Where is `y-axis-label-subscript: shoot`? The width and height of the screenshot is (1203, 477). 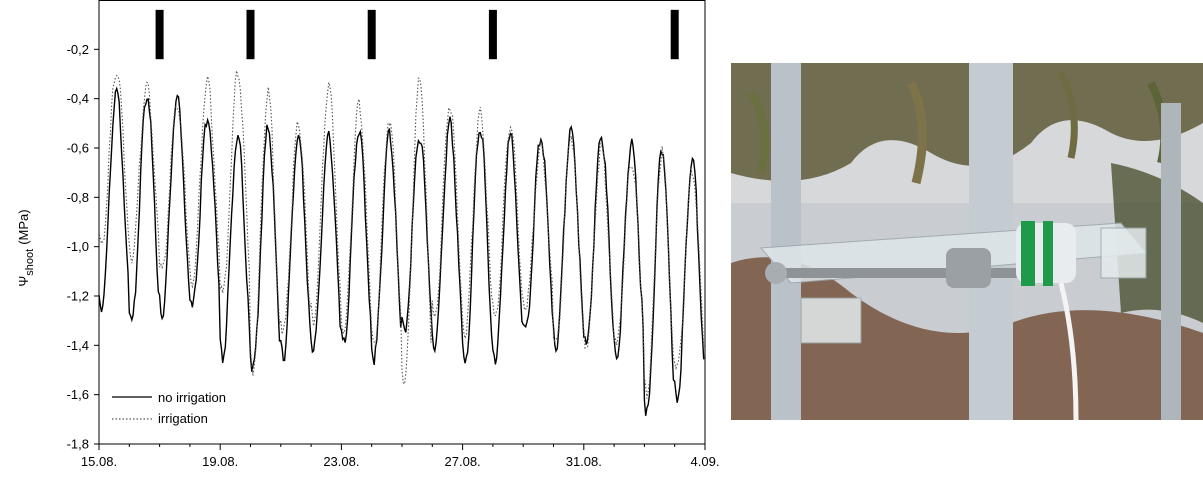 y-axis-label-subscript: shoot is located at coordinates (30, 262).